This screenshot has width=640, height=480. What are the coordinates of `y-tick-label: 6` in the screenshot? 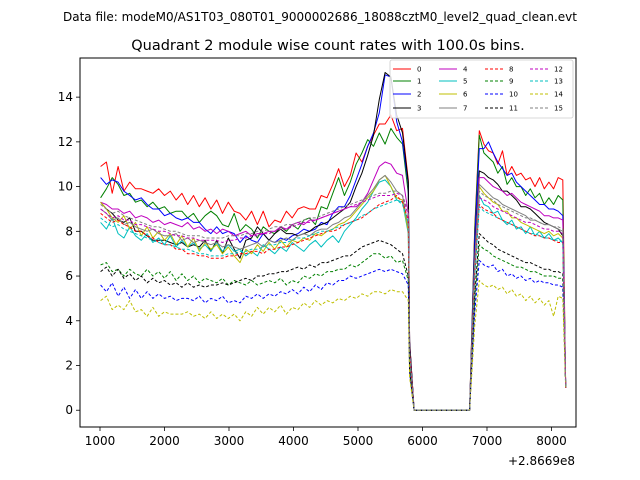 It's located at (69, 276).